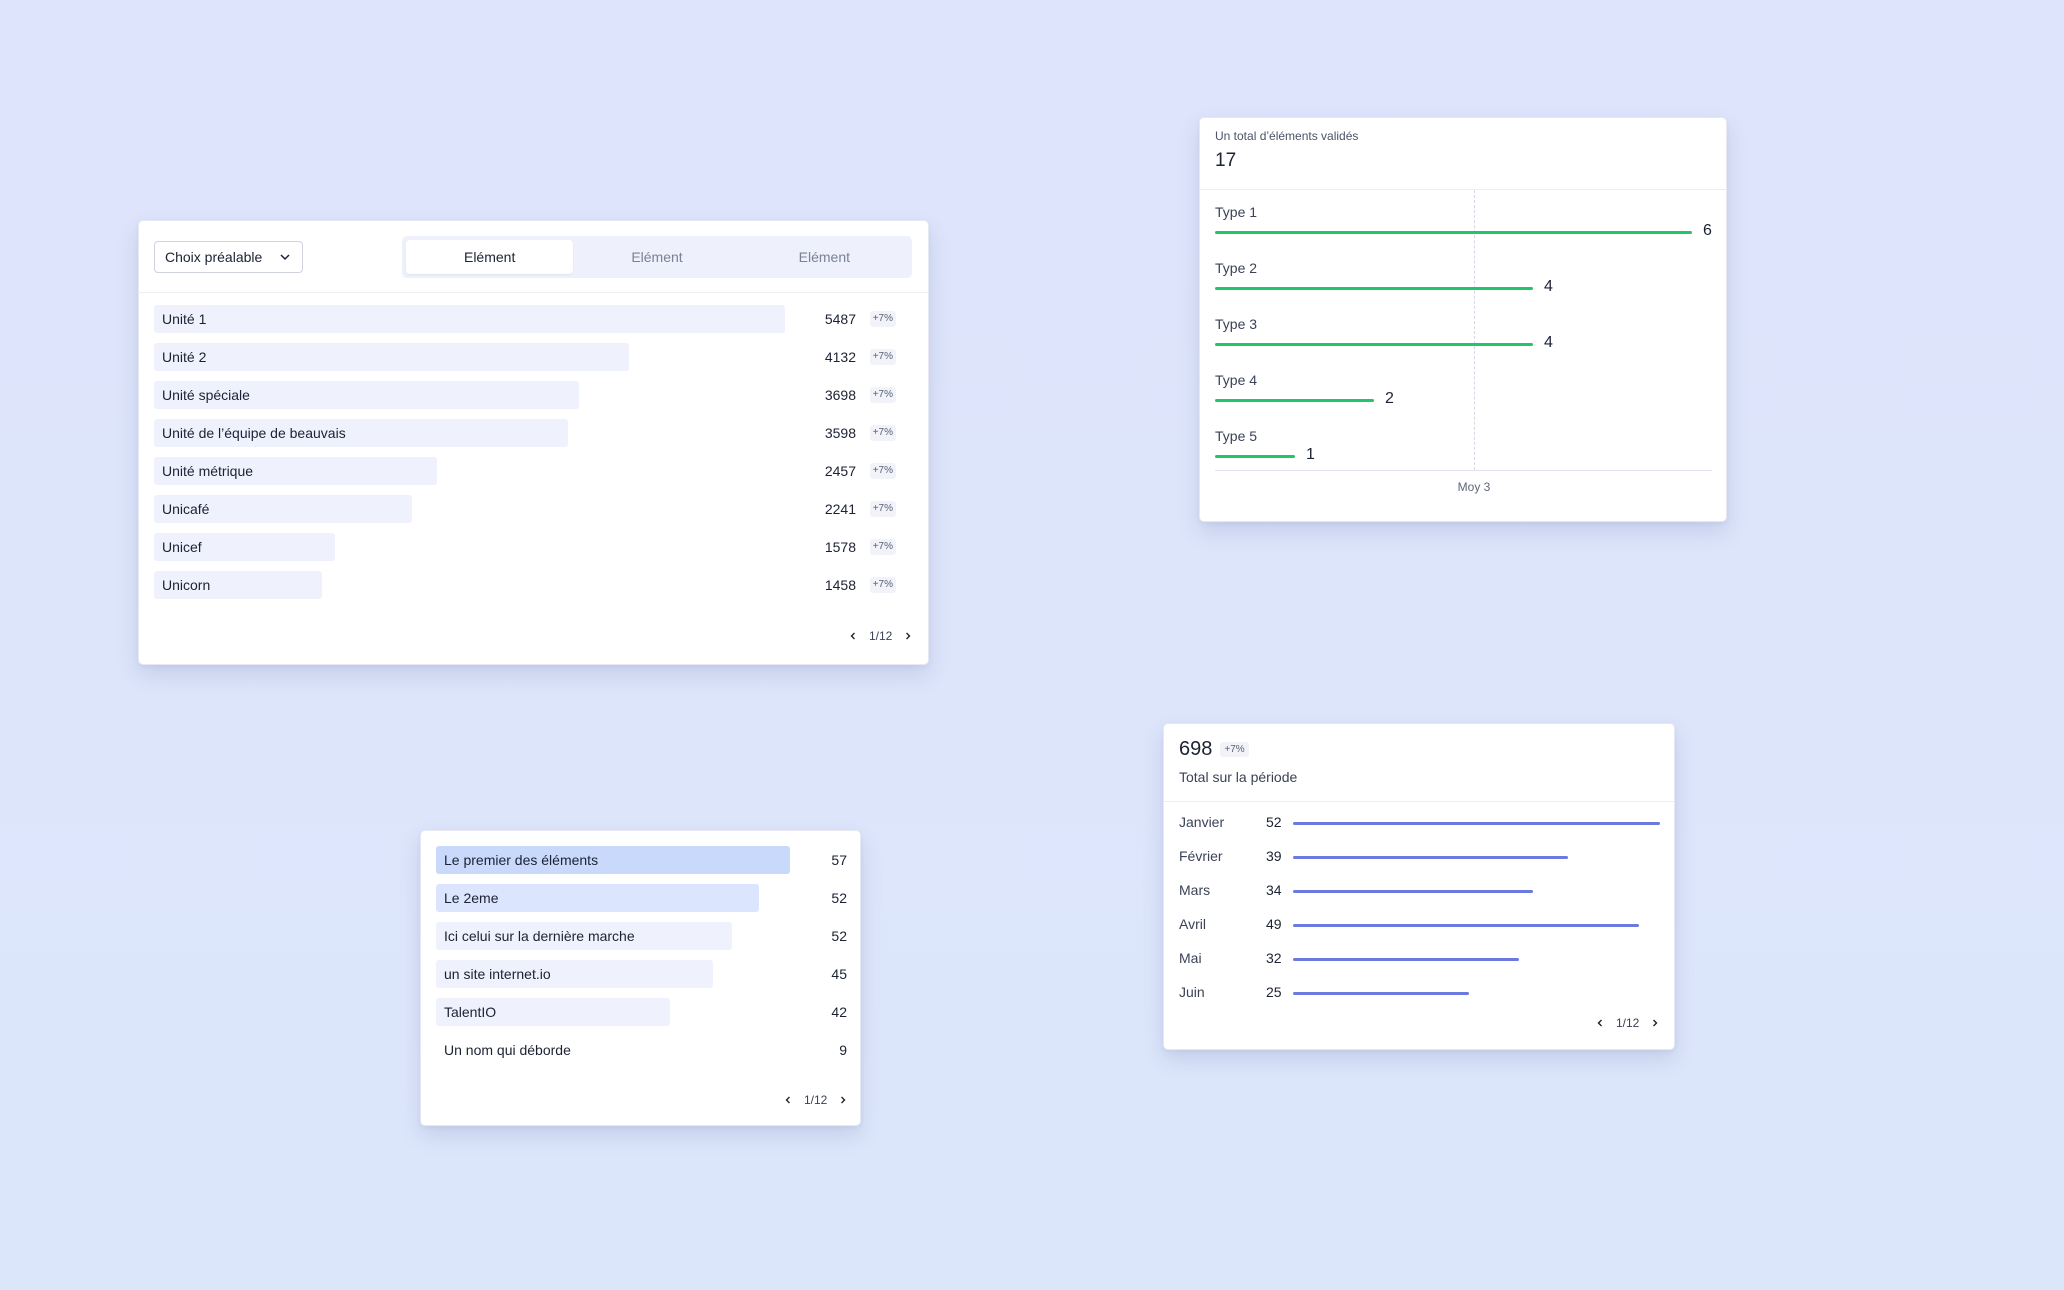 This screenshot has width=2064, height=1290. Describe the element at coordinates (1548, 342) in the screenshot. I see `type-value: 4` at that location.